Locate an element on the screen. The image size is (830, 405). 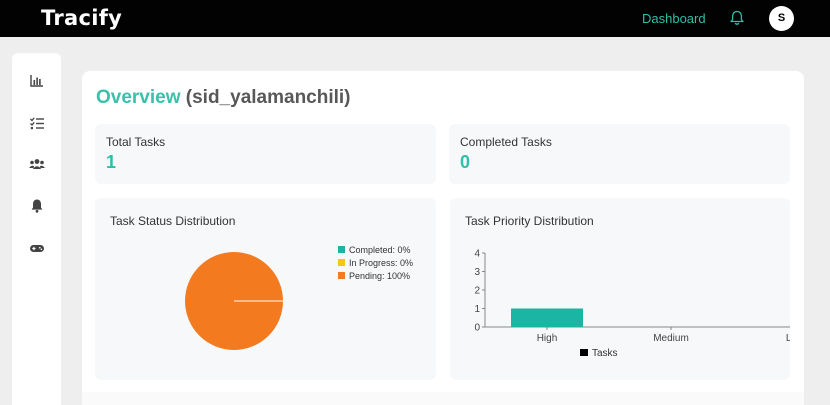
legend-item-pending: Pending: 100% is located at coordinates (375, 276).